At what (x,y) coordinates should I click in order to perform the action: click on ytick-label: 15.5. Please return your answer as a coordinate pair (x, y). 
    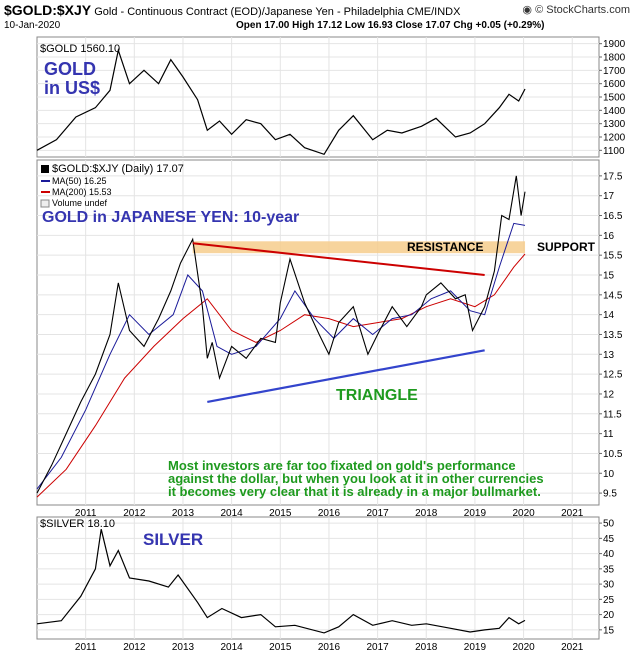
    Looking at the image, I should click on (613, 256).